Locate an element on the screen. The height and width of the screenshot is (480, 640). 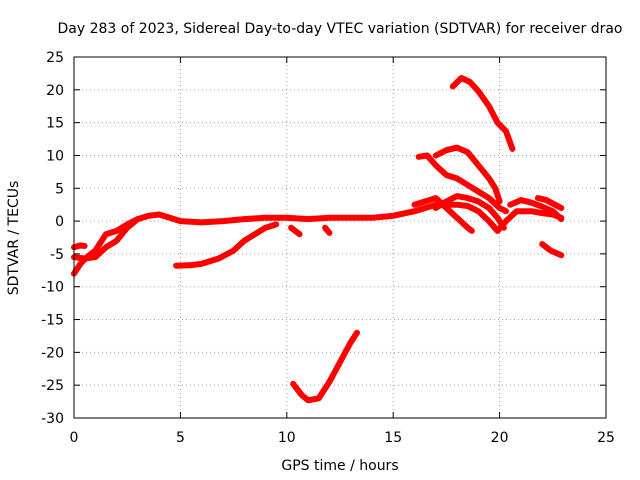
series-lower-band is located at coordinates (106, 239).